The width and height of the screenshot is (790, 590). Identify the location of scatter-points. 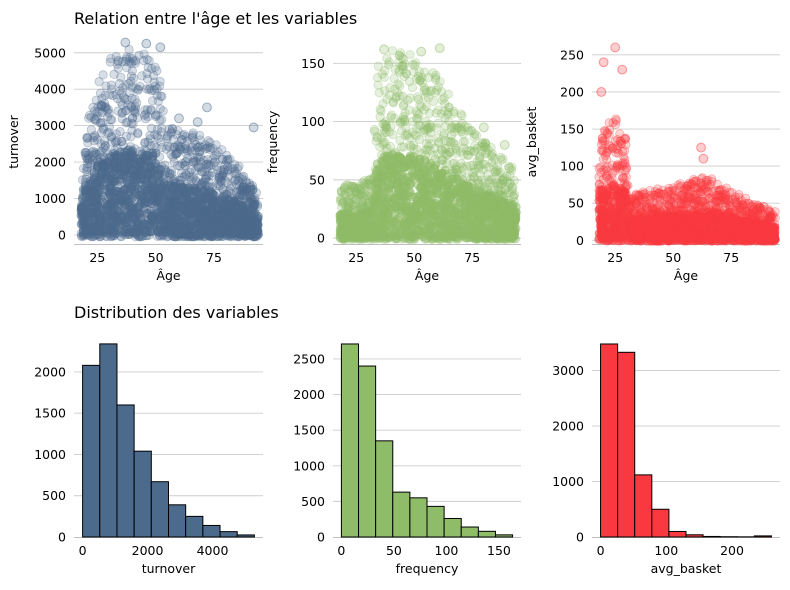
(428, 143).